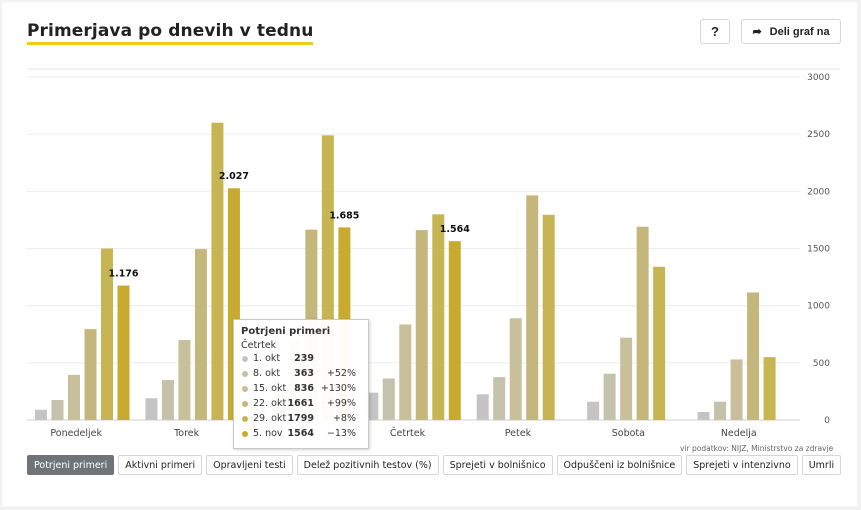  What do you see at coordinates (186, 433) in the screenshot?
I see `x-tick-label: Torek` at bounding box center [186, 433].